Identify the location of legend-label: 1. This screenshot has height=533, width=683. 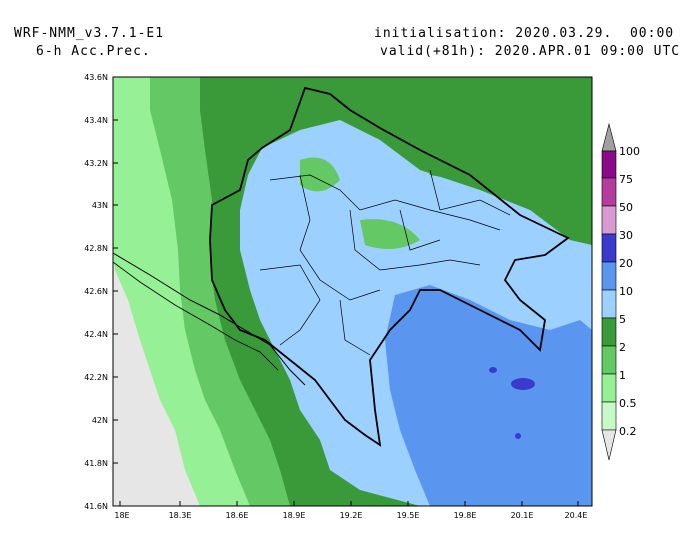
(622, 375).